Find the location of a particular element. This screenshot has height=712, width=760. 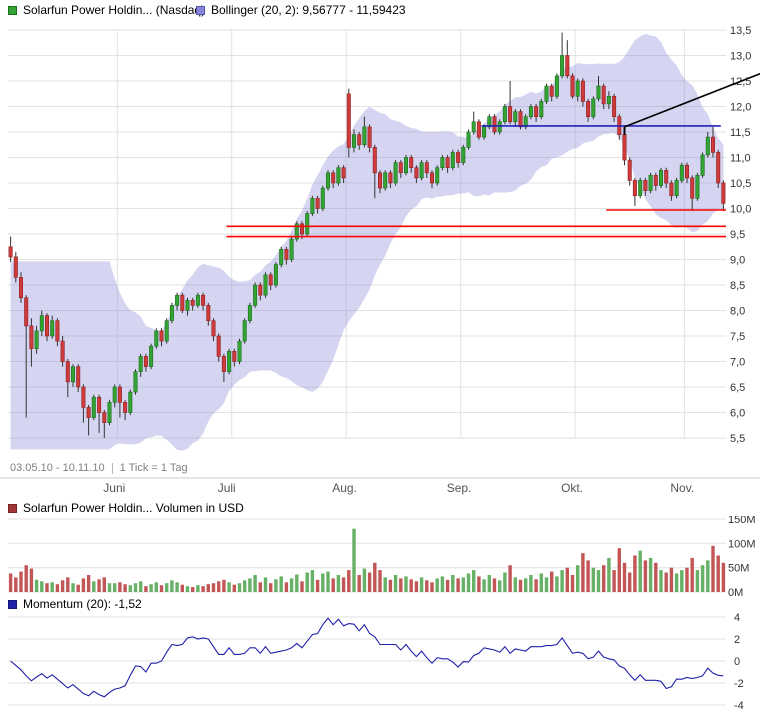

volume-legend: Solarfun Power Holdin... Volumen in USD is located at coordinates (126, 508).